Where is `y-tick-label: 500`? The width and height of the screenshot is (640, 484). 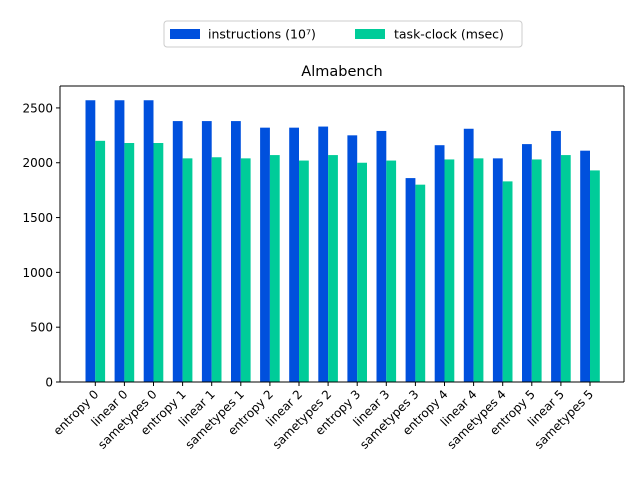 y-tick-label: 500 is located at coordinates (41, 328).